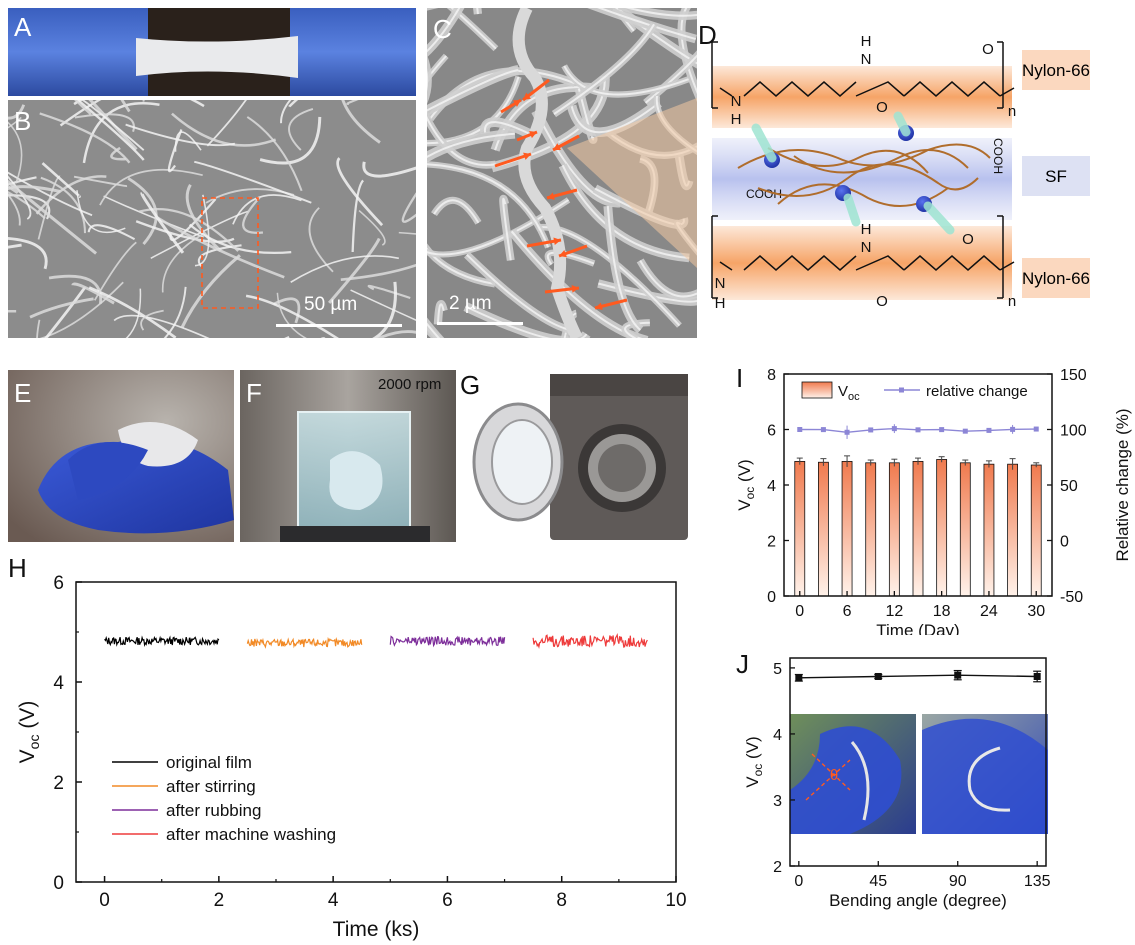  Describe the element at coordinates (1056, 70) in the screenshot. I see `legend-box-nylon-top` at that location.